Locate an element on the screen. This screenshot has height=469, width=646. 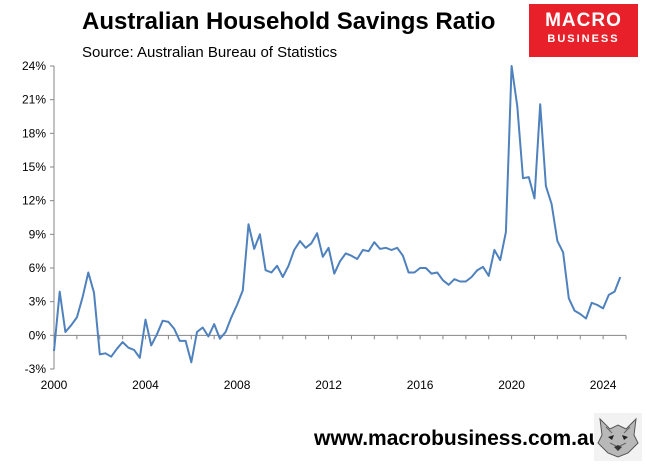
x-tick-label: 2024 is located at coordinates (603, 385).